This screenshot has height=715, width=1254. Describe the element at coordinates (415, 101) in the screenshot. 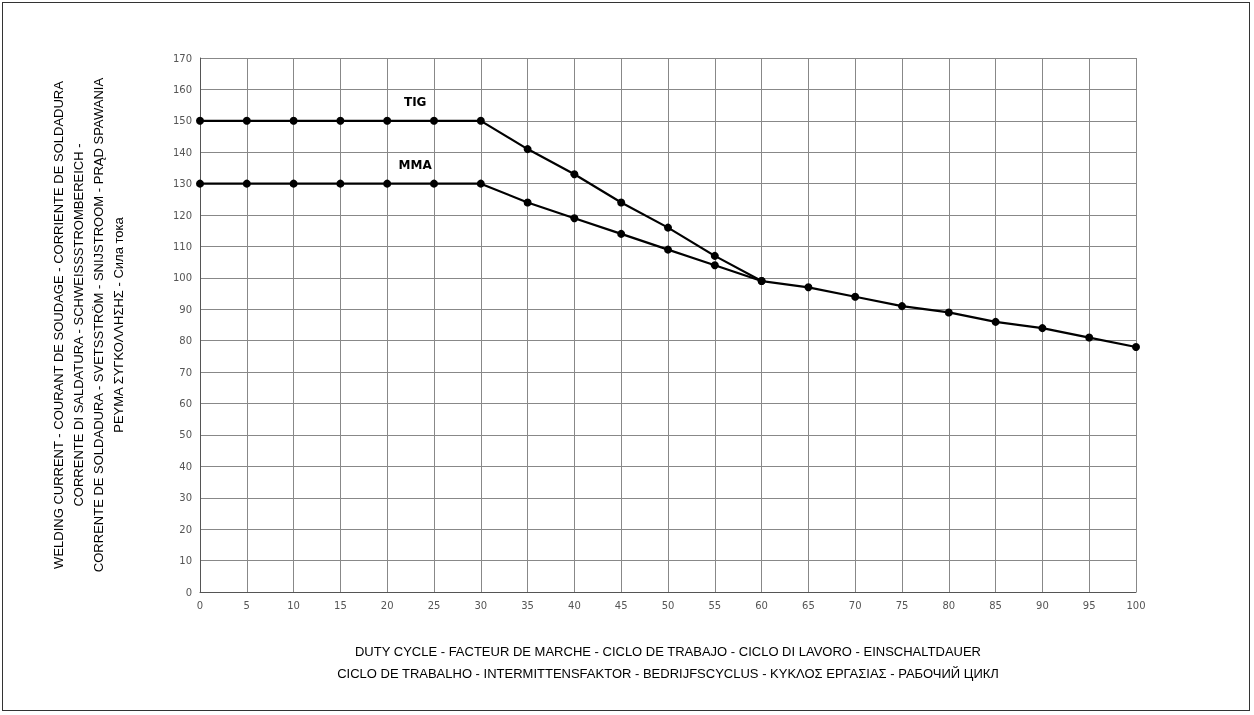

I see `series-label: TIG` at that location.